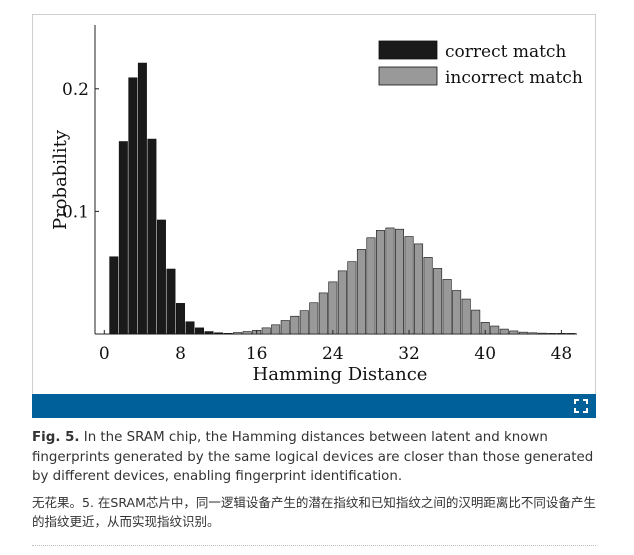 This screenshot has height=555, width=634. Describe the element at coordinates (60, 179) in the screenshot. I see `y-axis-label: Probability` at that location.